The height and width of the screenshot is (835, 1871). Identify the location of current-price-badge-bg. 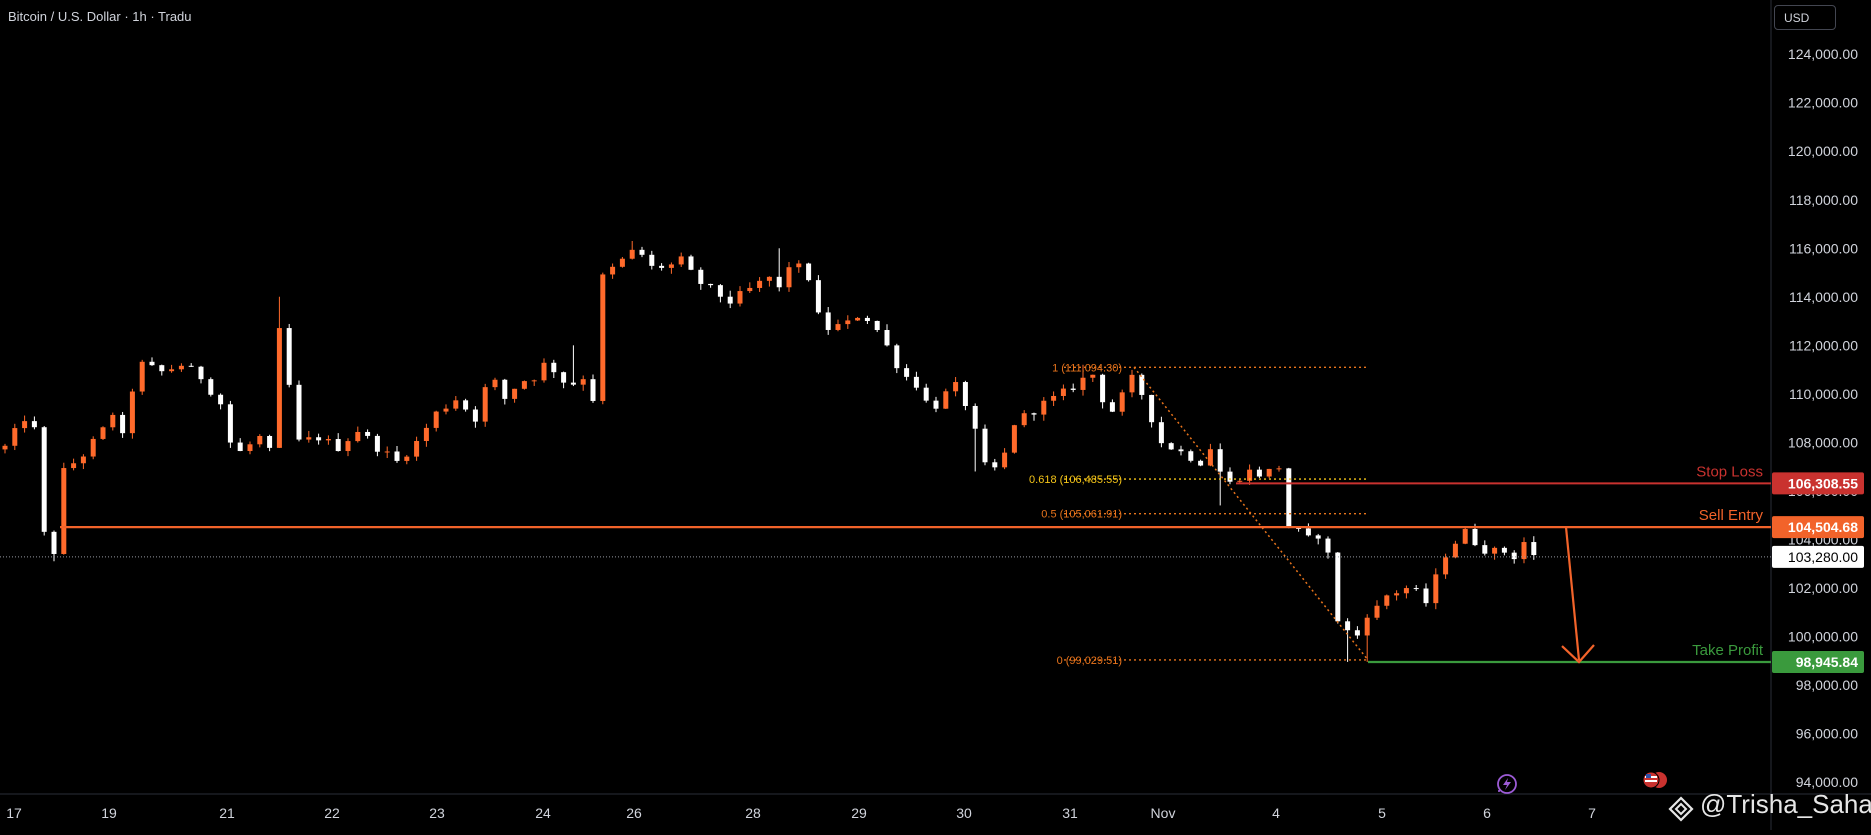
(1818, 556).